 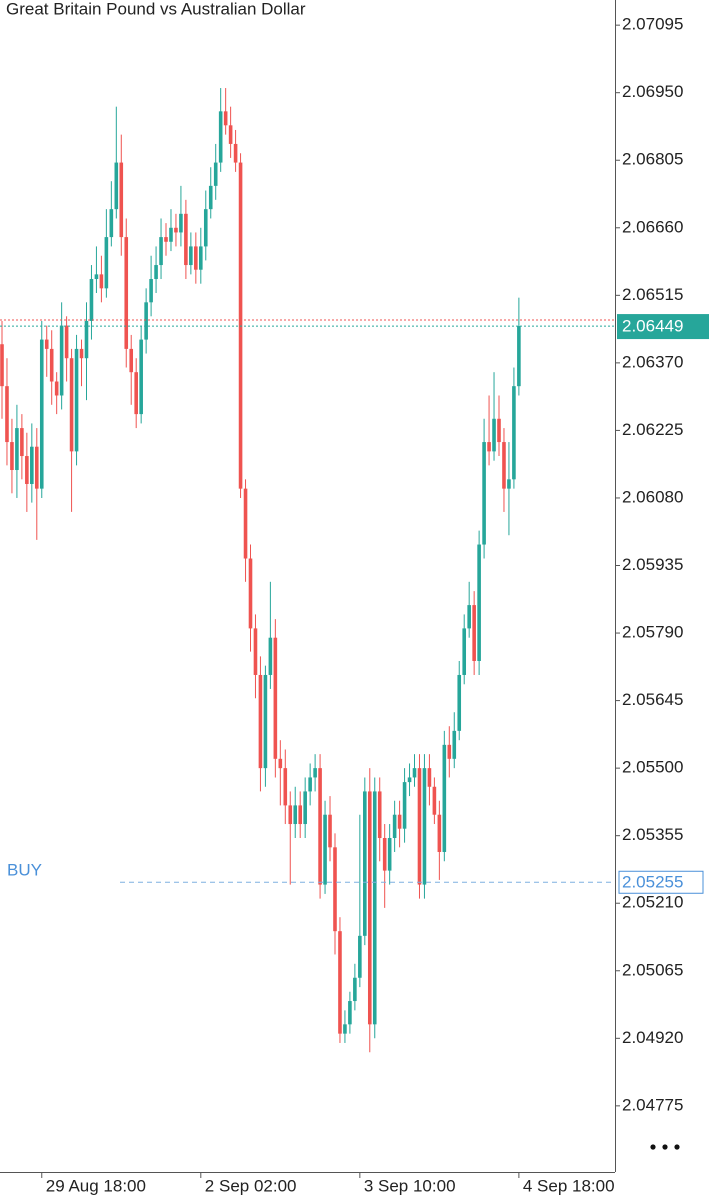 What do you see at coordinates (652, 969) in the screenshot?
I see `y-tick-label: 2.05065` at bounding box center [652, 969].